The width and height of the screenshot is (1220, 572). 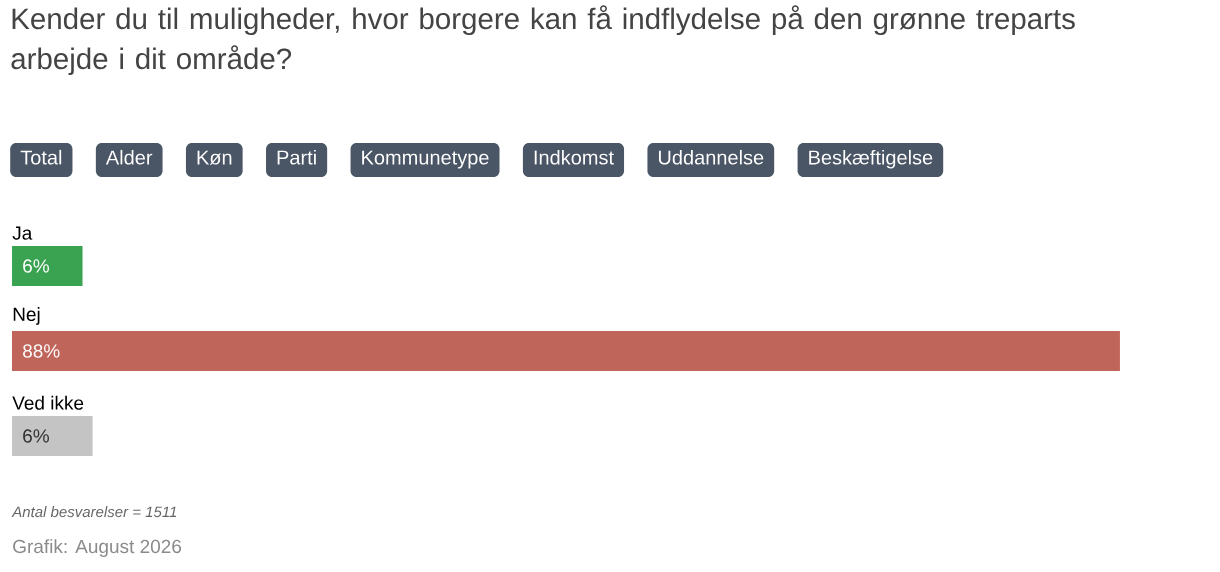 What do you see at coordinates (425, 159) in the screenshot?
I see `text: Kommunetype` at bounding box center [425, 159].